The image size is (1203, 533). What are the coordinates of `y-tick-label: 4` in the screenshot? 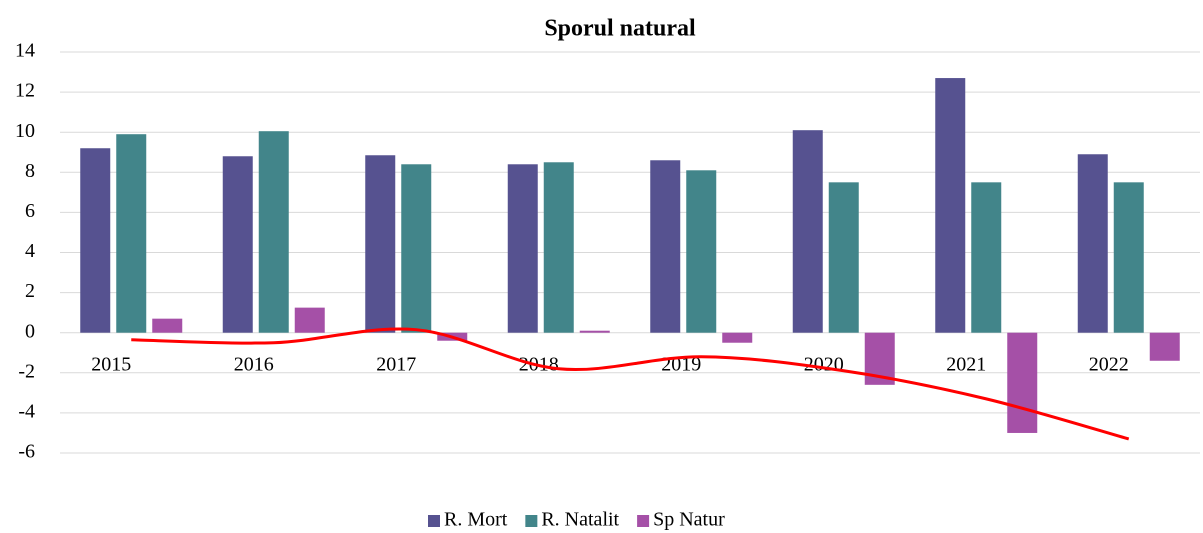 It's located at (30, 251).